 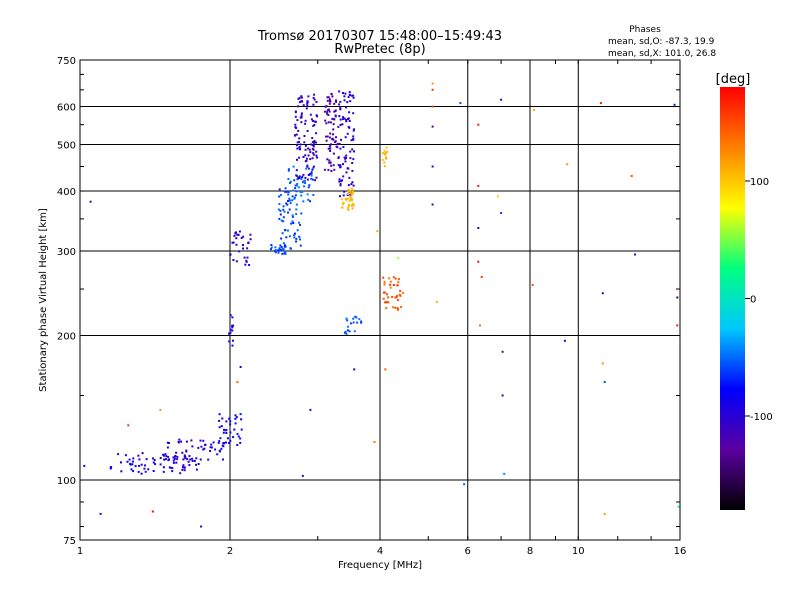 What do you see at coordinates (379, 49) in the screenshot?
I see `chart-title-line2: RwPretec (8p)` at bounding box center [379, 49].